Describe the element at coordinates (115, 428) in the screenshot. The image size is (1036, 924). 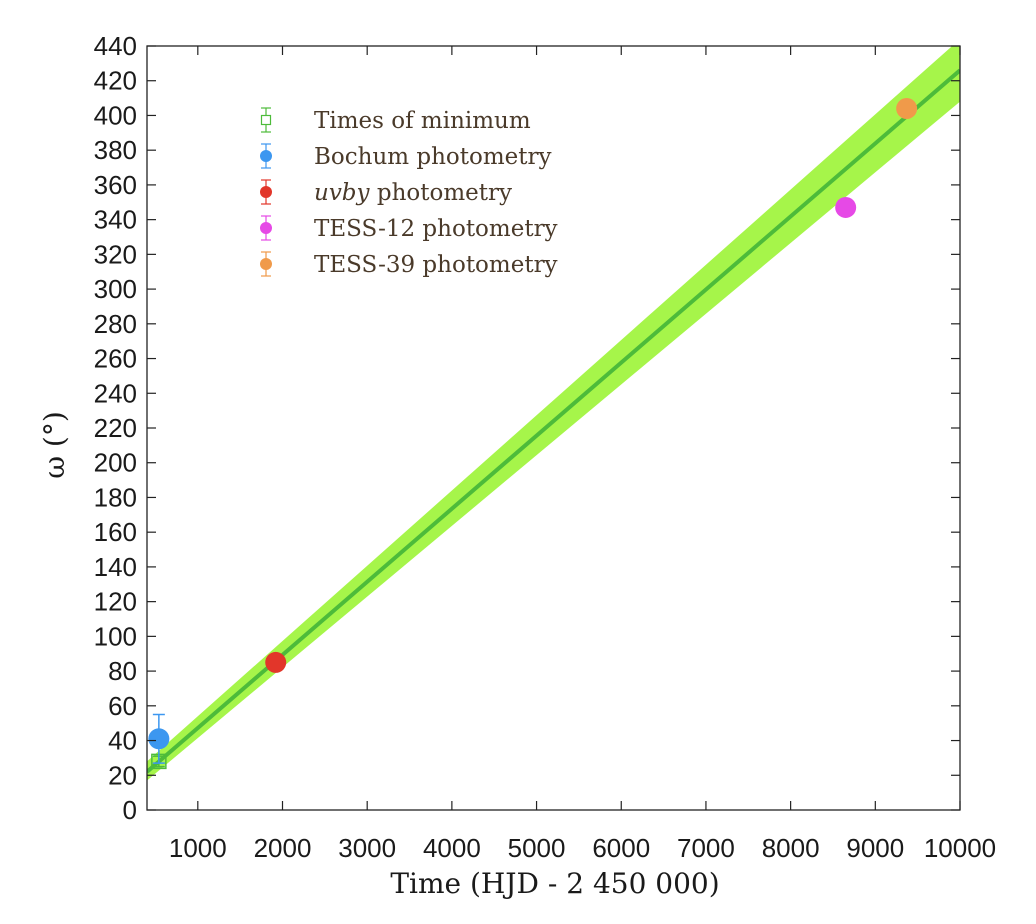
I see `y-tick-label: 220` at that location.